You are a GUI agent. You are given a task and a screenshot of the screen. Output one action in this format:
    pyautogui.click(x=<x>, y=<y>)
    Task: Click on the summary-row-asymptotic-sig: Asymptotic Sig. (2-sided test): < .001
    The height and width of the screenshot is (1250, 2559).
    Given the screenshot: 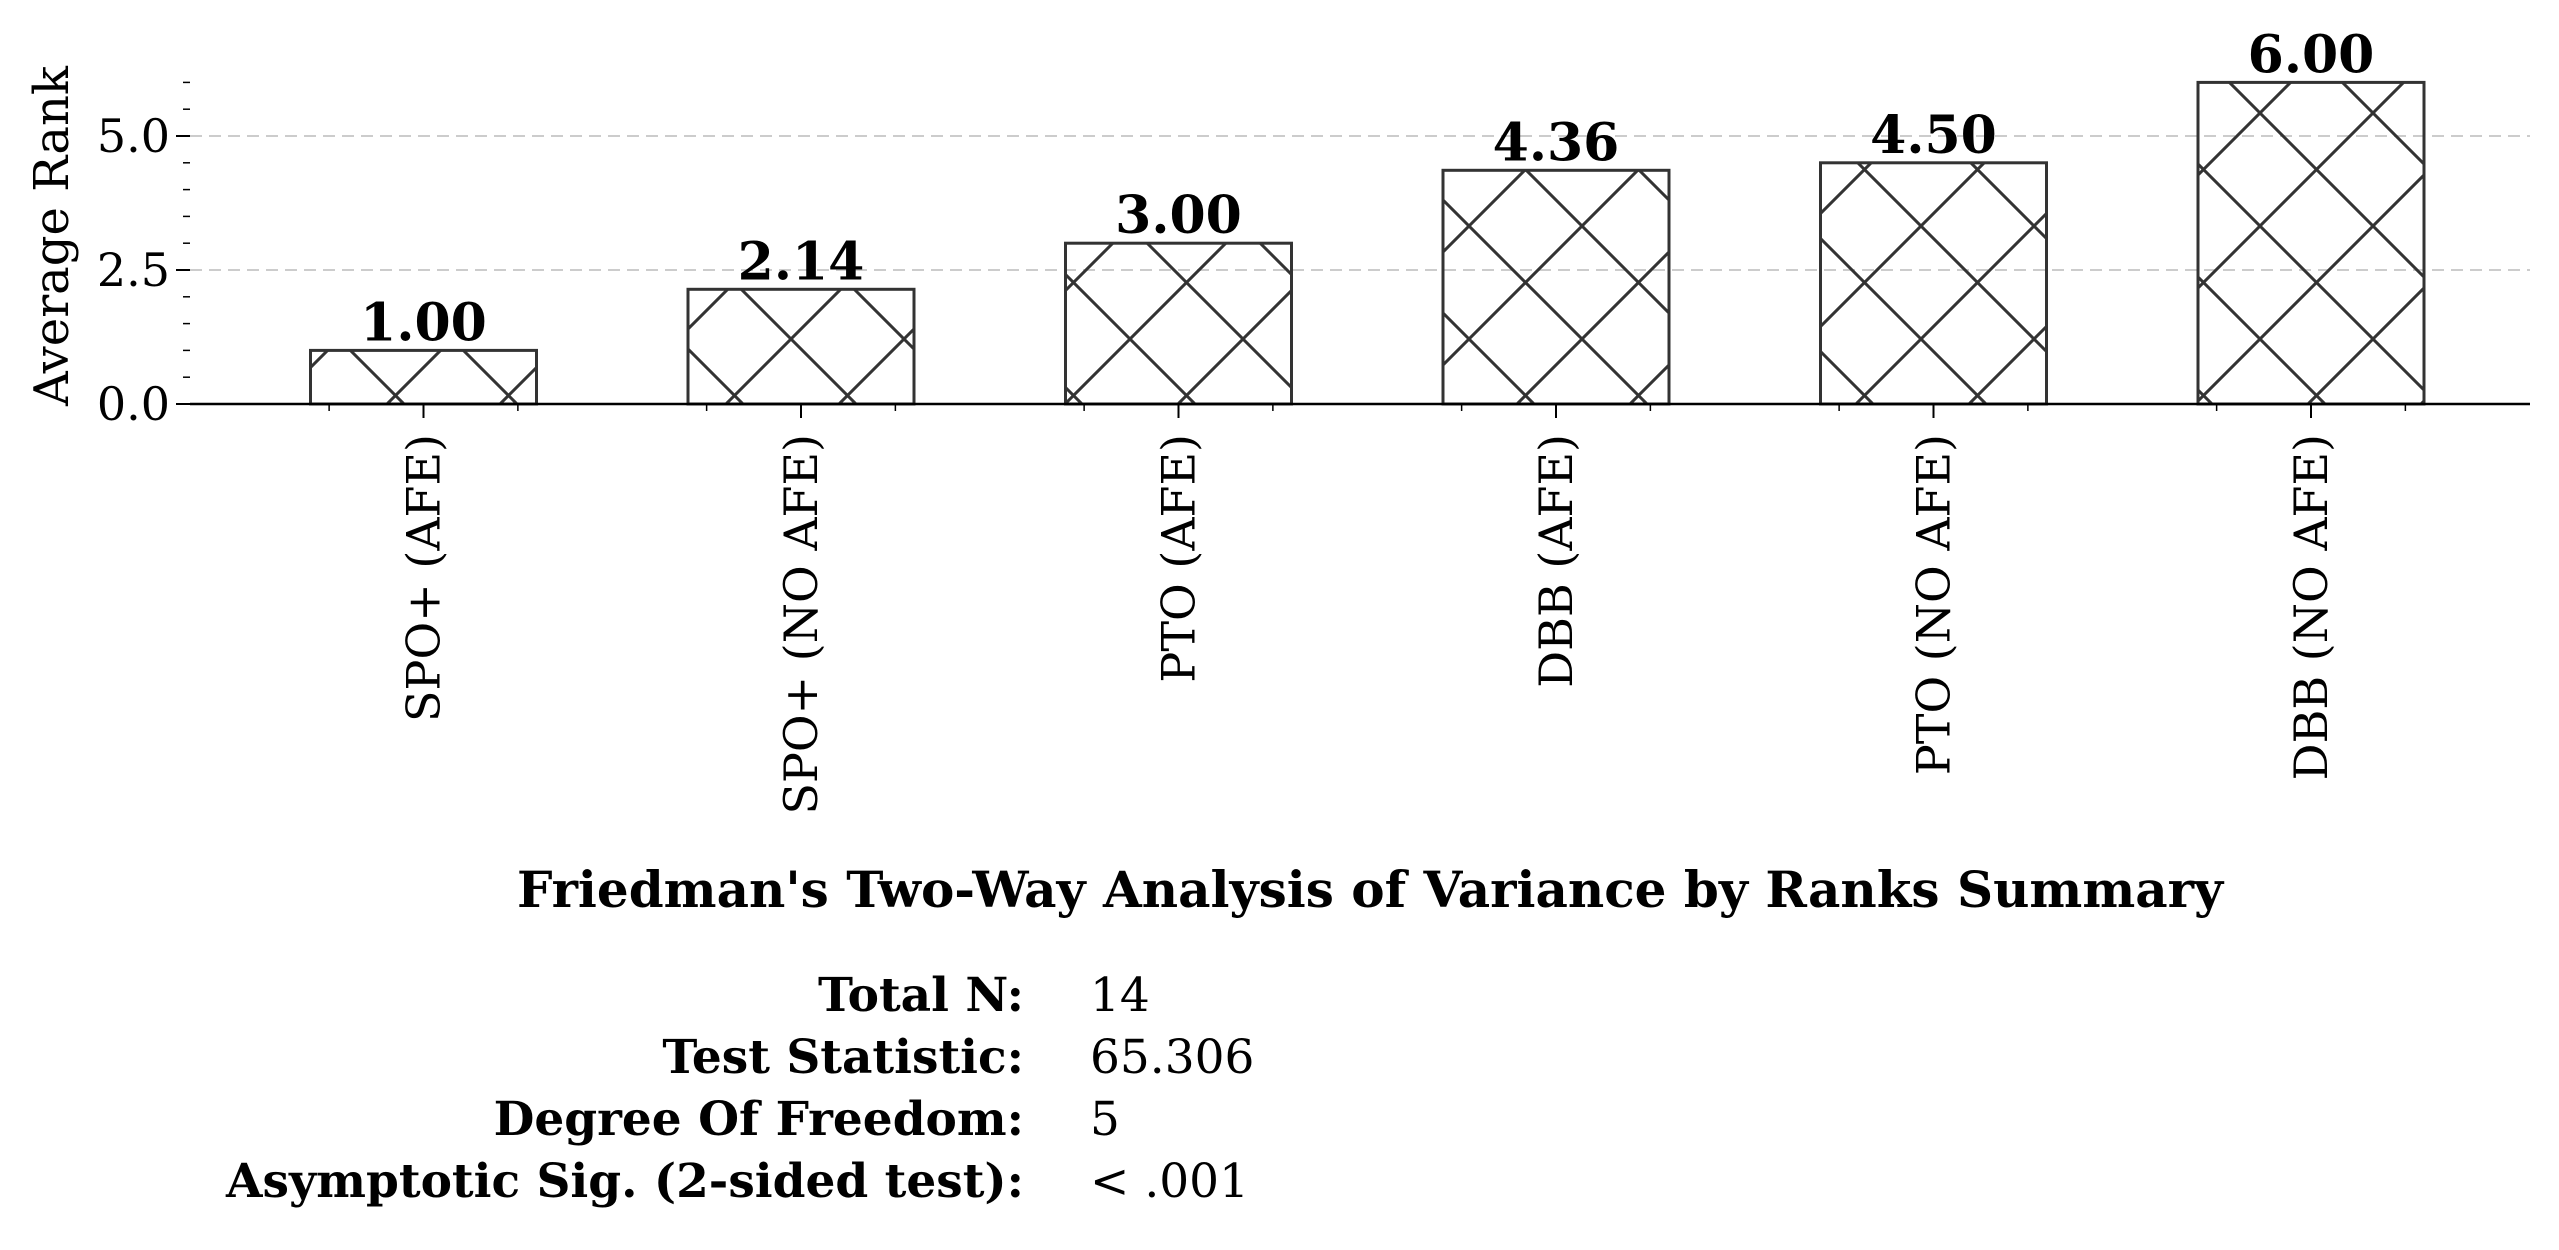 What is the action you would take?
    pyautogui.click(x=700, y=1185)
    